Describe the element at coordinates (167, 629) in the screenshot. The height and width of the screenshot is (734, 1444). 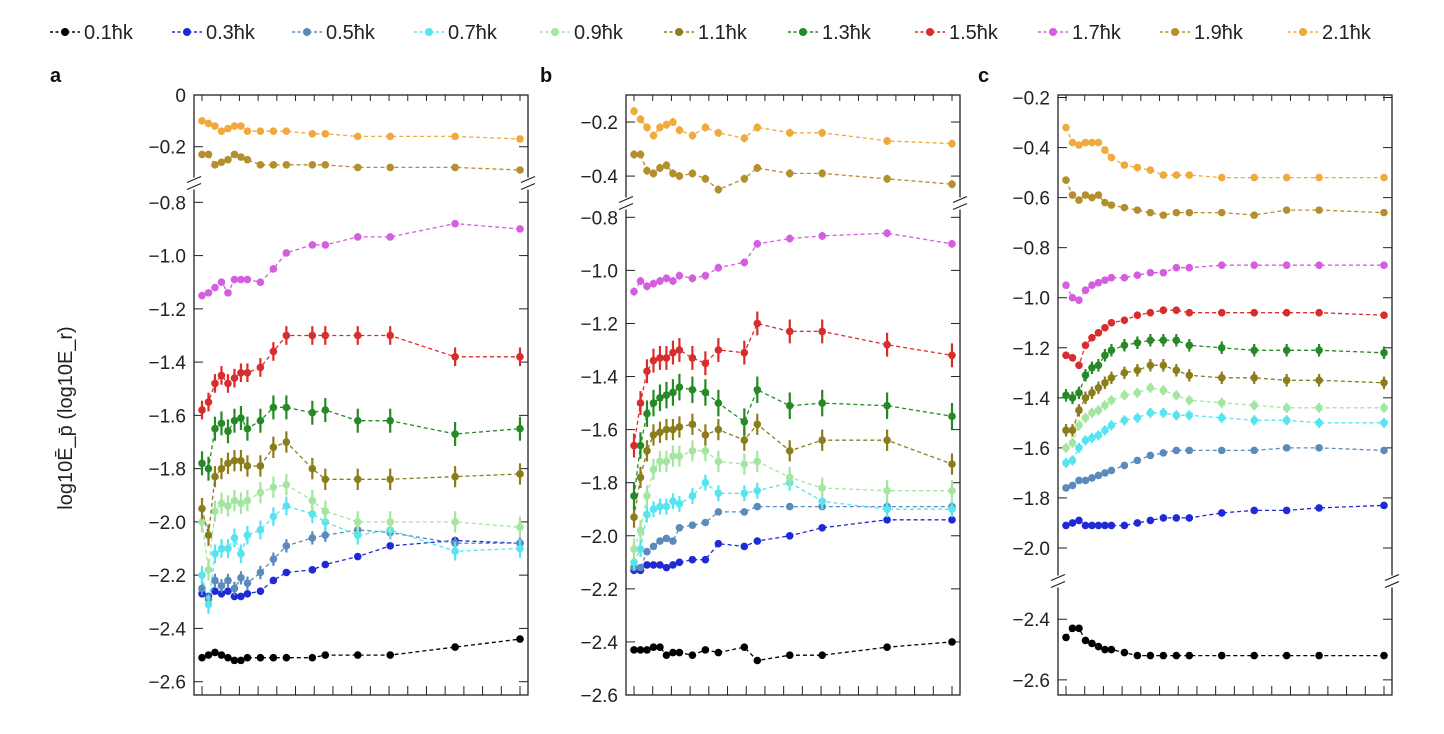
I see `y-tick-label: −2.4` at that location.